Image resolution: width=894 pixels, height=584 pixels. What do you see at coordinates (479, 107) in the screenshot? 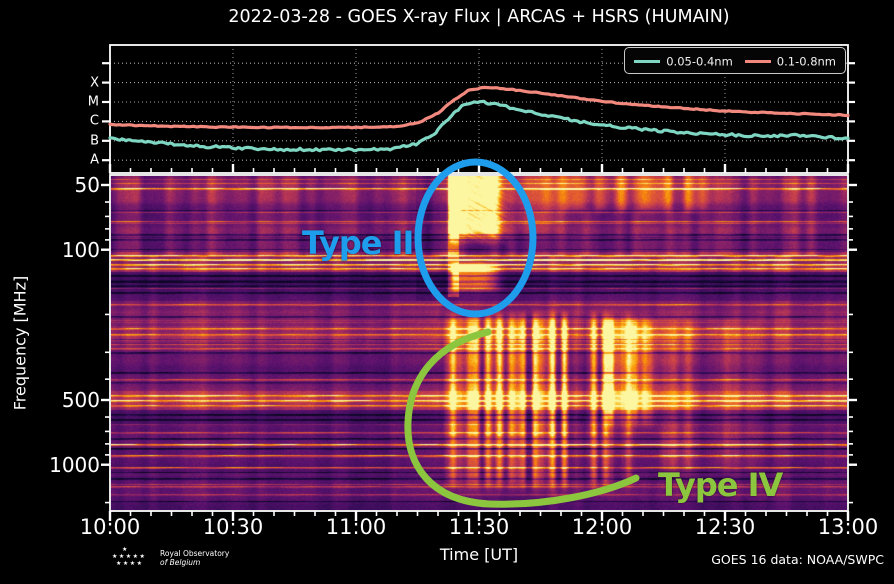
I see `goes-long-channel-curve` at bounding box center [479, 107].